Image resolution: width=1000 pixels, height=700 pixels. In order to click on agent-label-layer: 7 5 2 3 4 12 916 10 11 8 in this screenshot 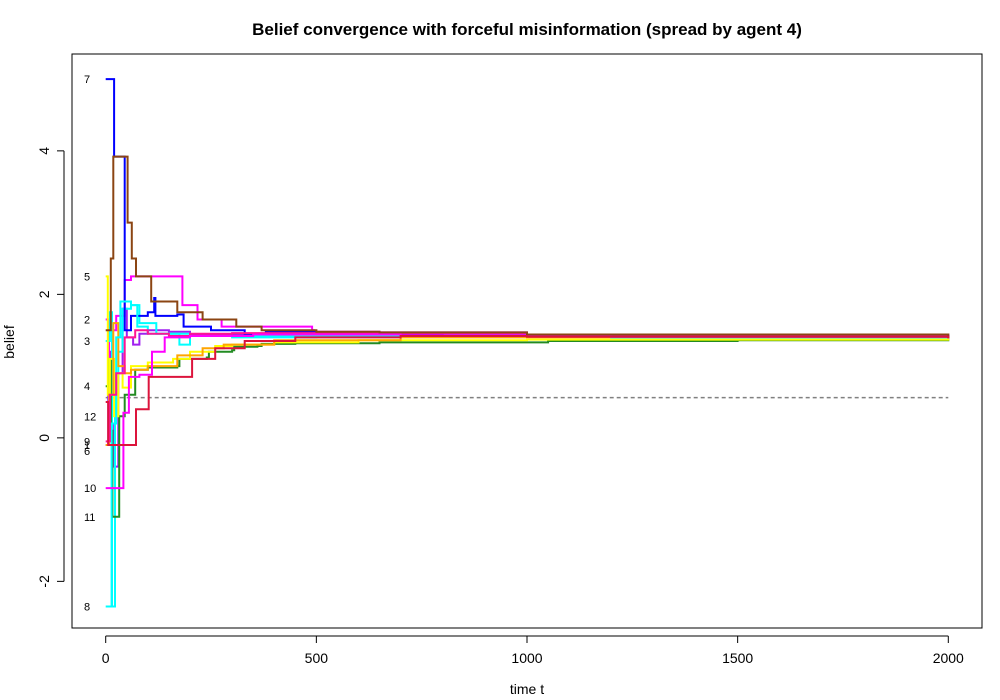, I will do `click(90, 343)`.